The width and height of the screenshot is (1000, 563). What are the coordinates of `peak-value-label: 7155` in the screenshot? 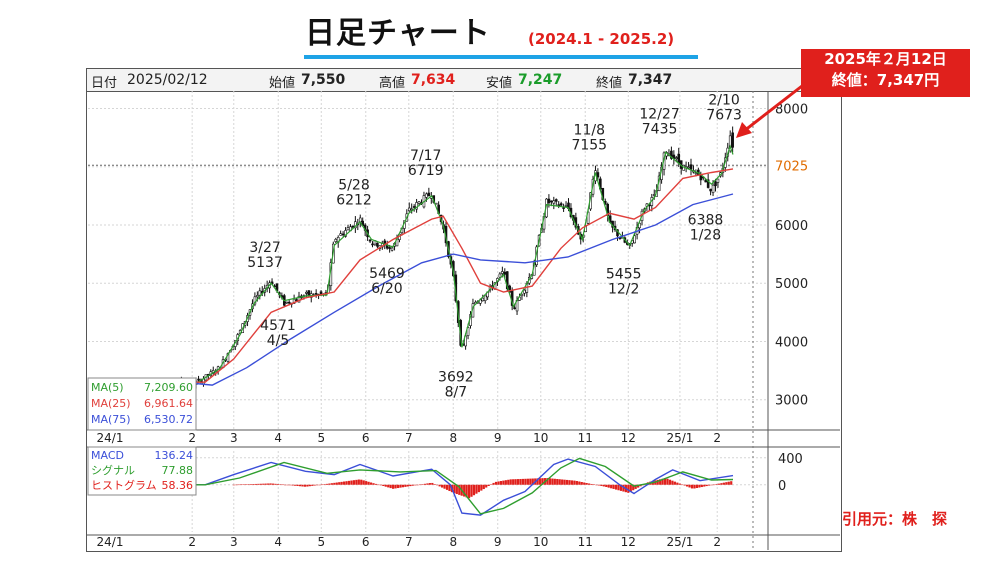 It's located at (589, 146).